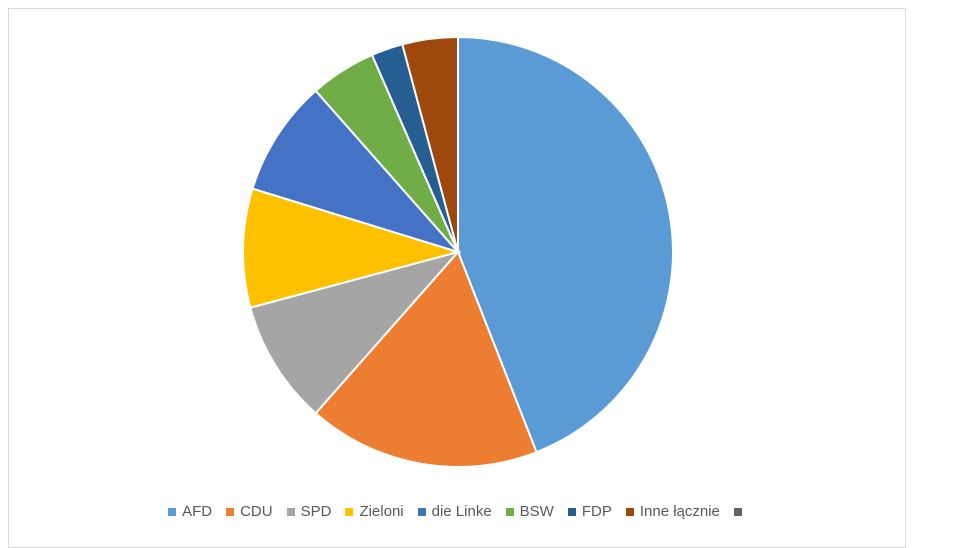 This screenshot has height=548, width=958. Describe the element at coordinates (356, 172) in the screenshot. I see `pie-slice-die-linke` at that location.